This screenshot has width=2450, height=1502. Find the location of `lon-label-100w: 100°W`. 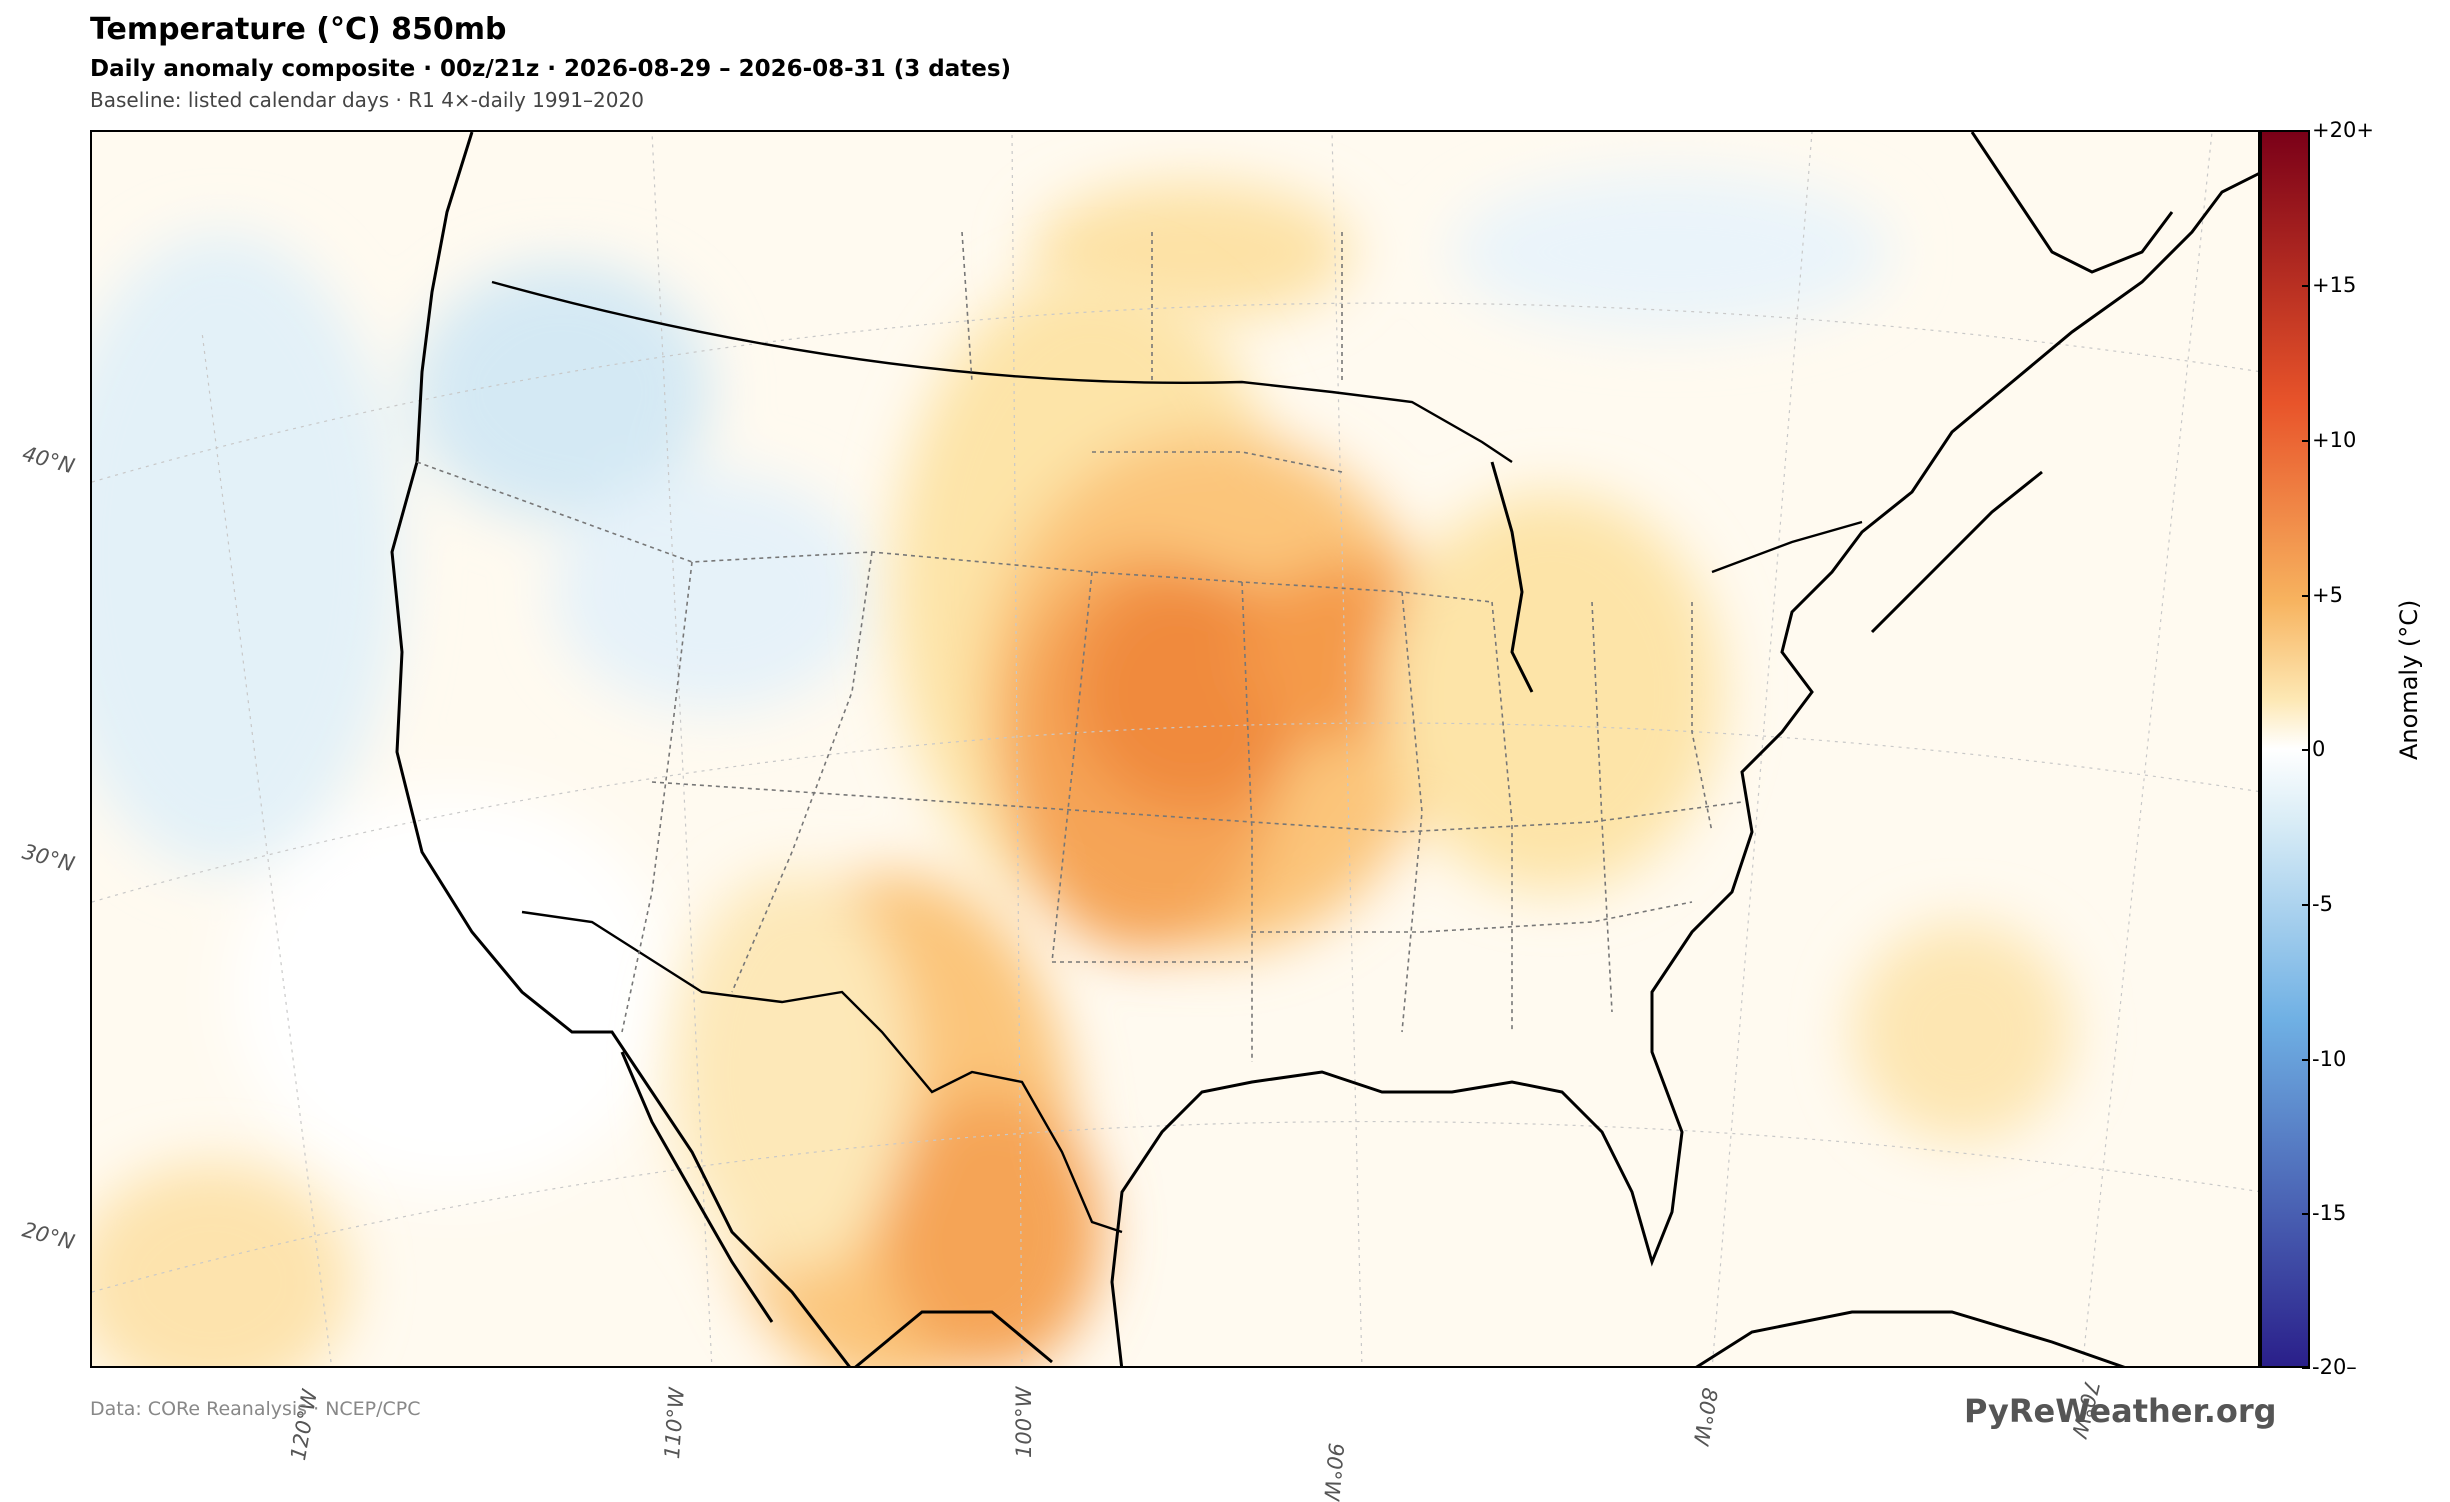

lon-label-100w: 100°W is located at coordinates (1024, 1422).